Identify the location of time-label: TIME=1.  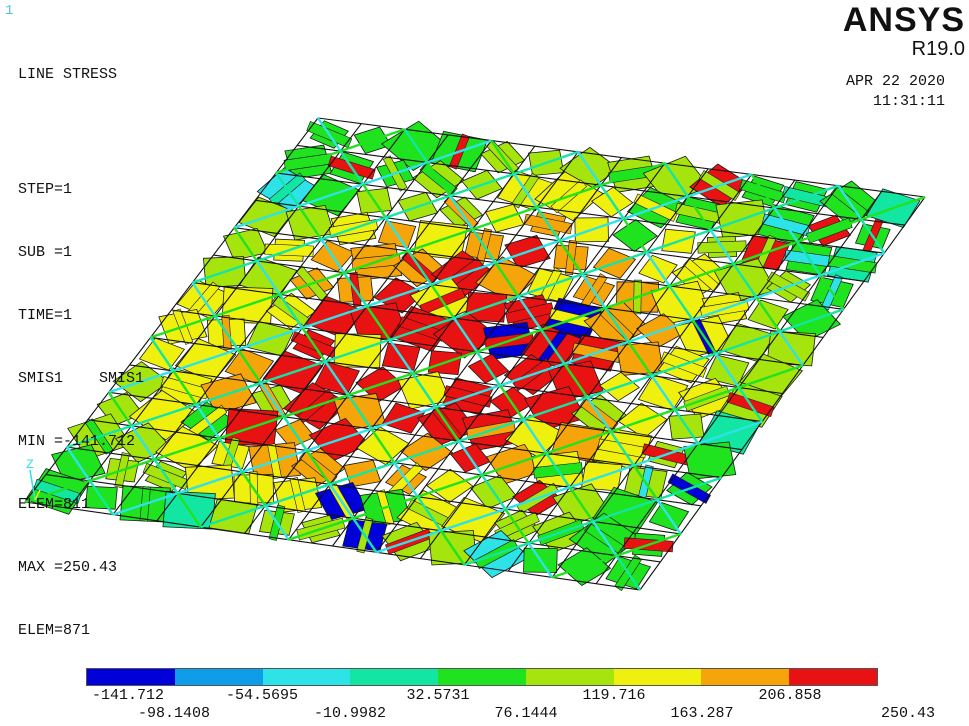
(45, 315).